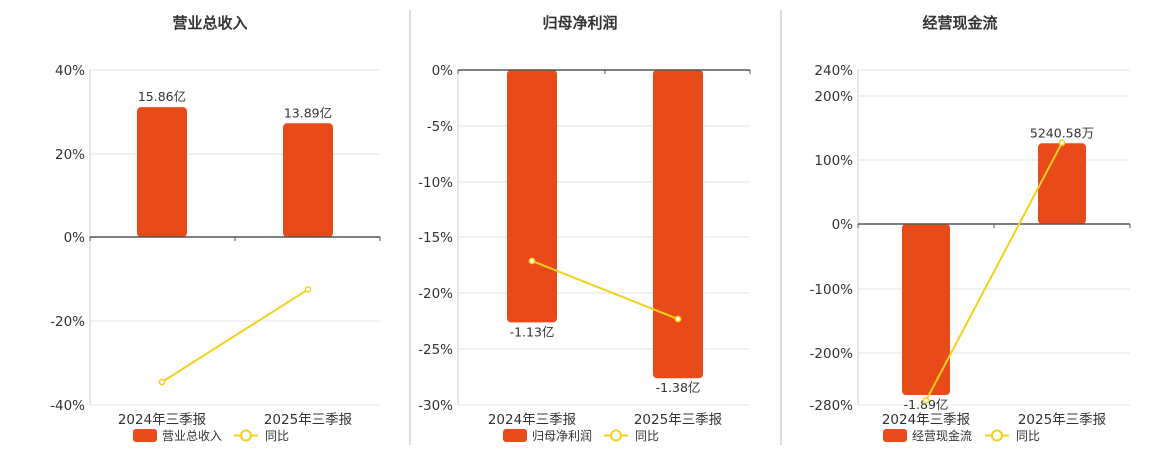 This screenshot has height=454, width=1160. Describe the element at coordinates (192, 436) in the screenshot. I see `legend-bar-label: 营业总收入` at that location.